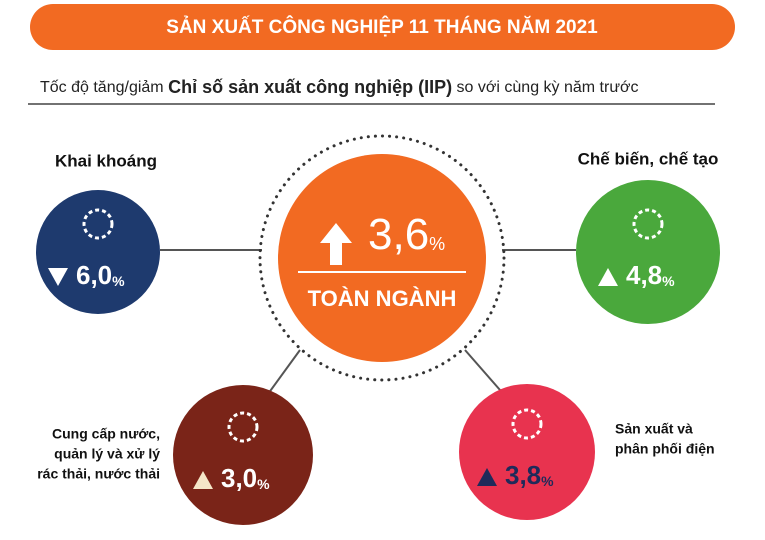 The image size is (765, 540). What do you see at coordinates (104, 87) in the screenshot?
I see `subtitle-prefix: Tốc độ tăng/giảm` at bounding box center [104, 87].